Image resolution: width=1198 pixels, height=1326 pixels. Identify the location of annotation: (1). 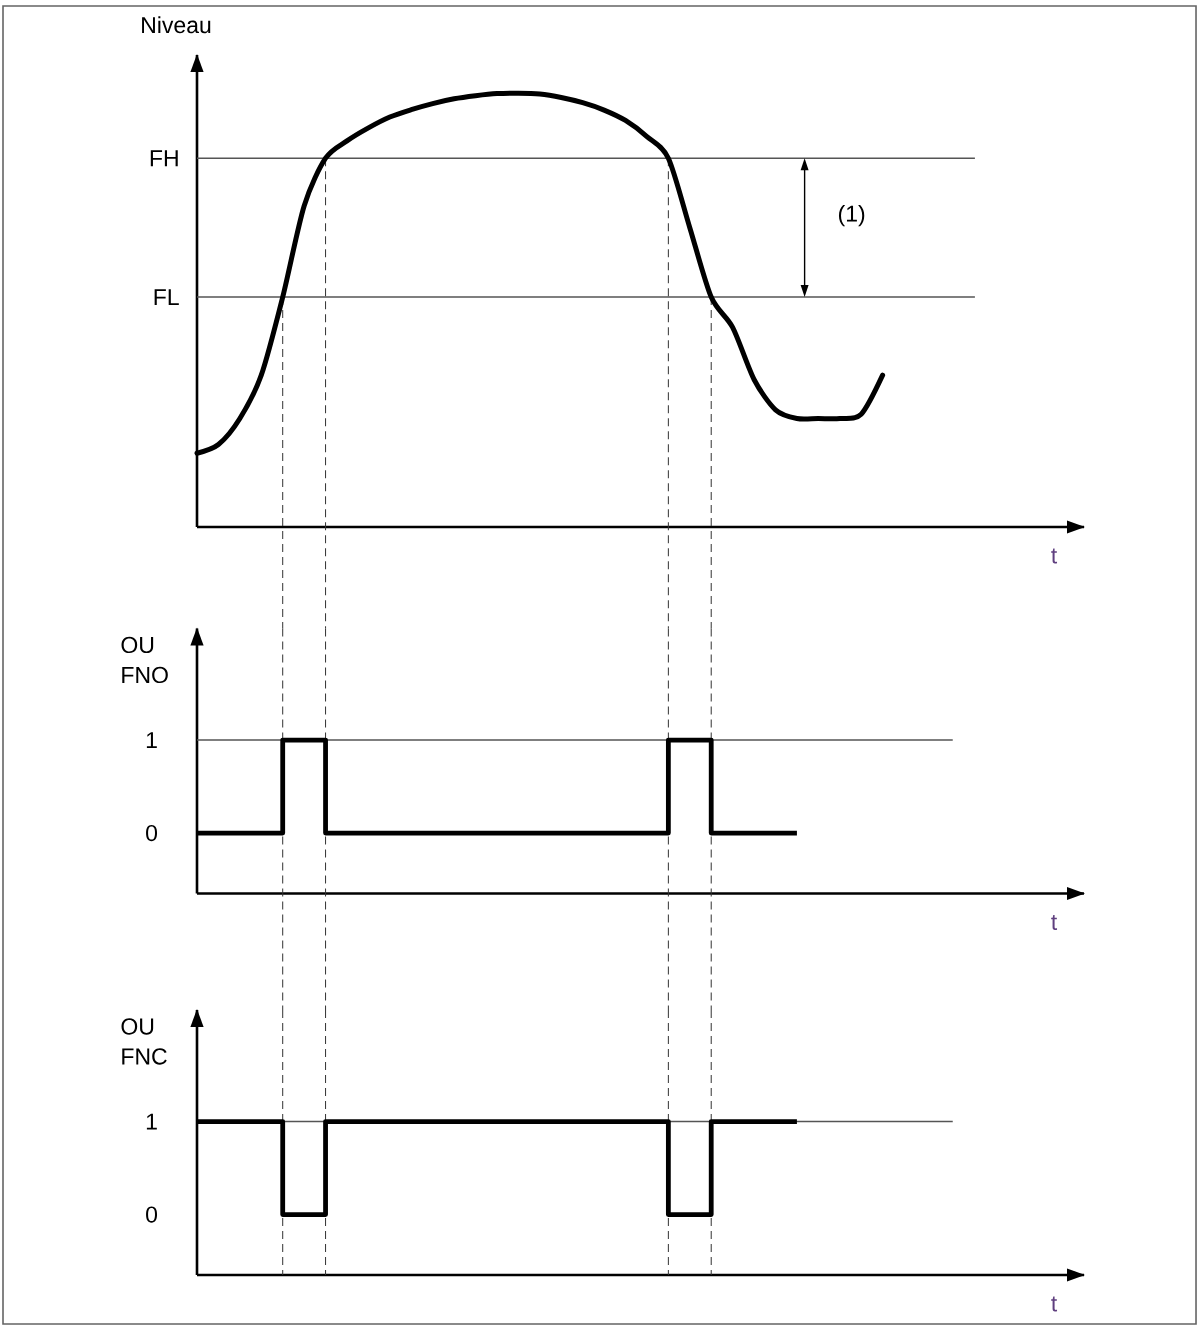
(851, 215).